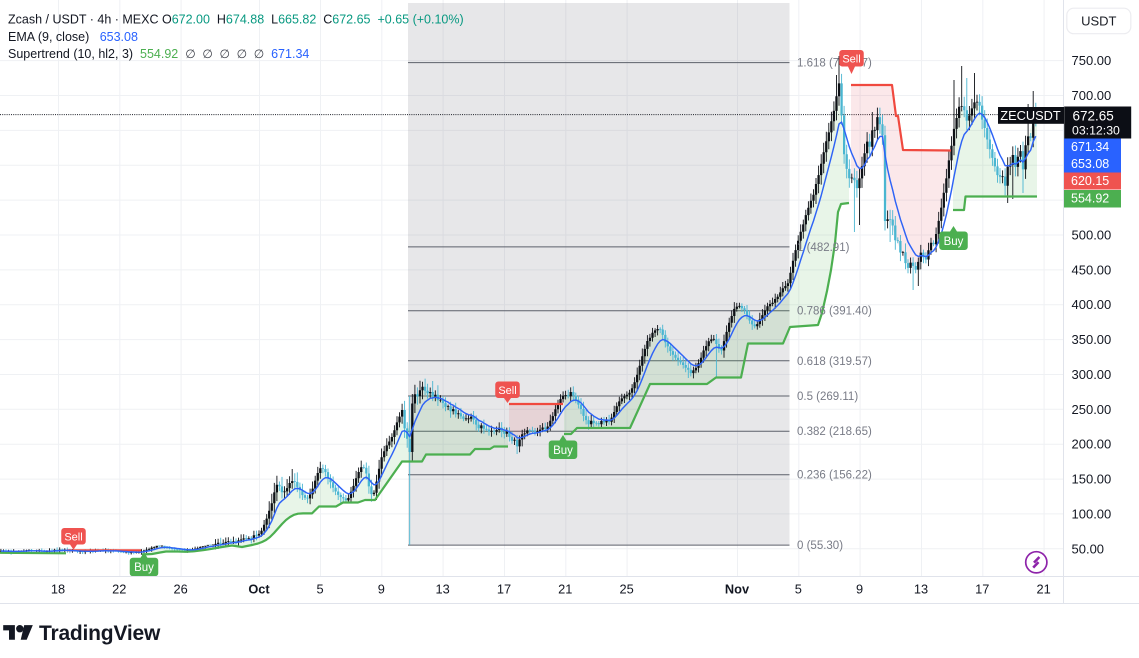 The height and width of the screenshot is (658, 1139). What do you see at coordinates (1090, 181) in the screenshot?
I see `svg-text: 620.15` at bounding box center [1090, 181].